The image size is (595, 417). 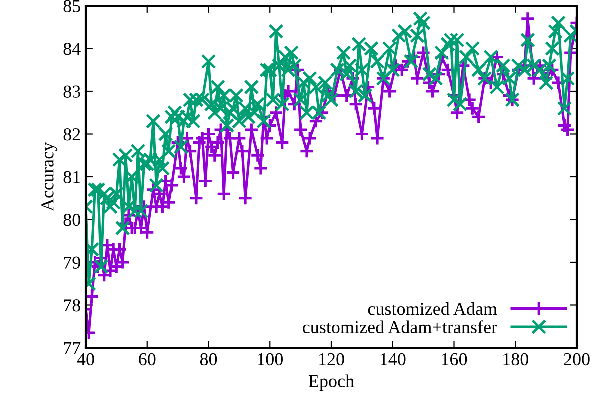 What do you see at coordinates (72, 220) in the screenshot?
I see `y-tick-label: 80` at bounding box center [72, 220].